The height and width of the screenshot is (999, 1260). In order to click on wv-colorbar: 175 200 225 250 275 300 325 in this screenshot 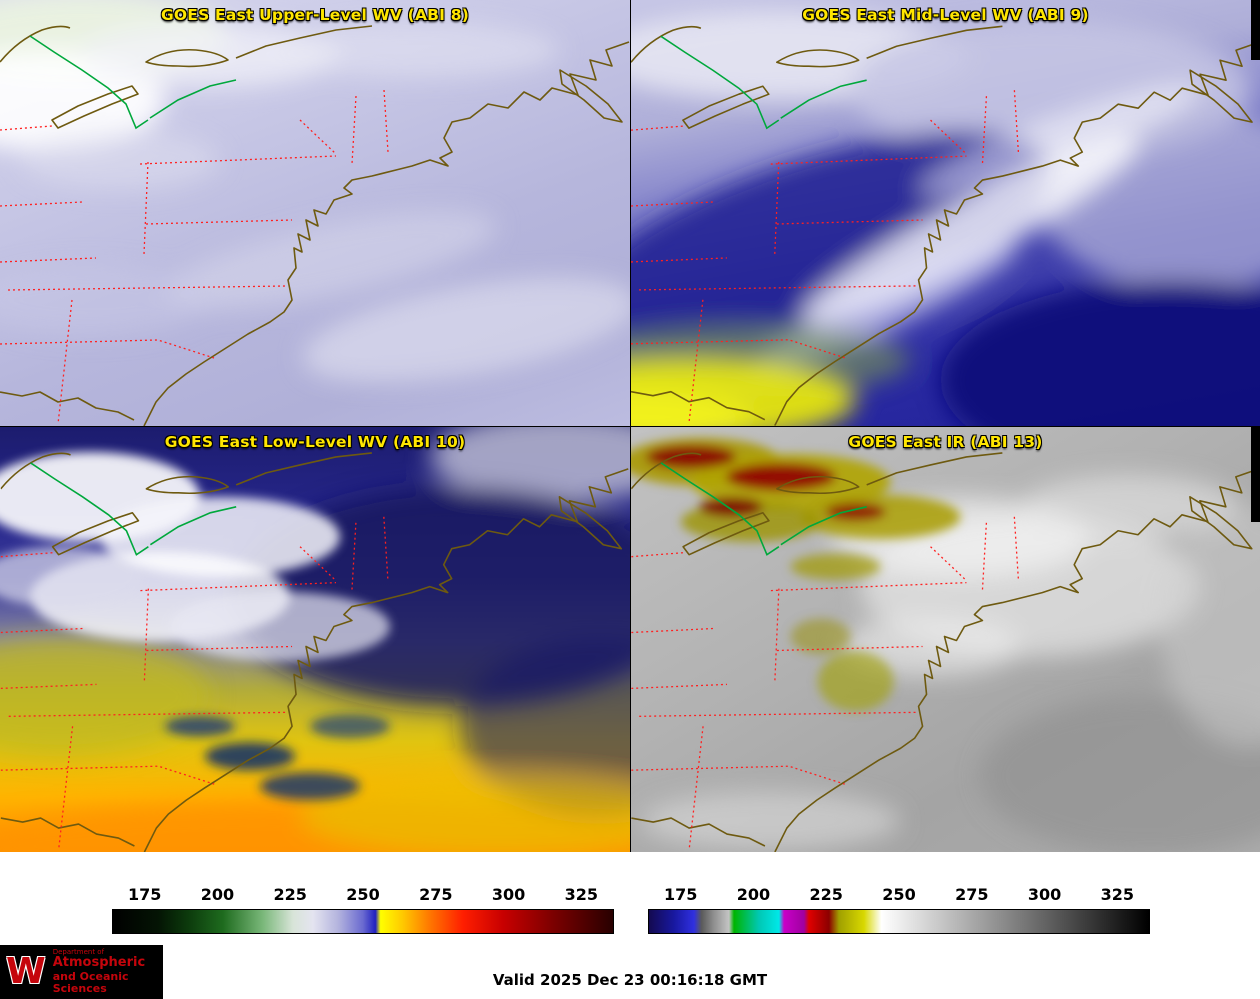, I will do `click(363, 907)`.